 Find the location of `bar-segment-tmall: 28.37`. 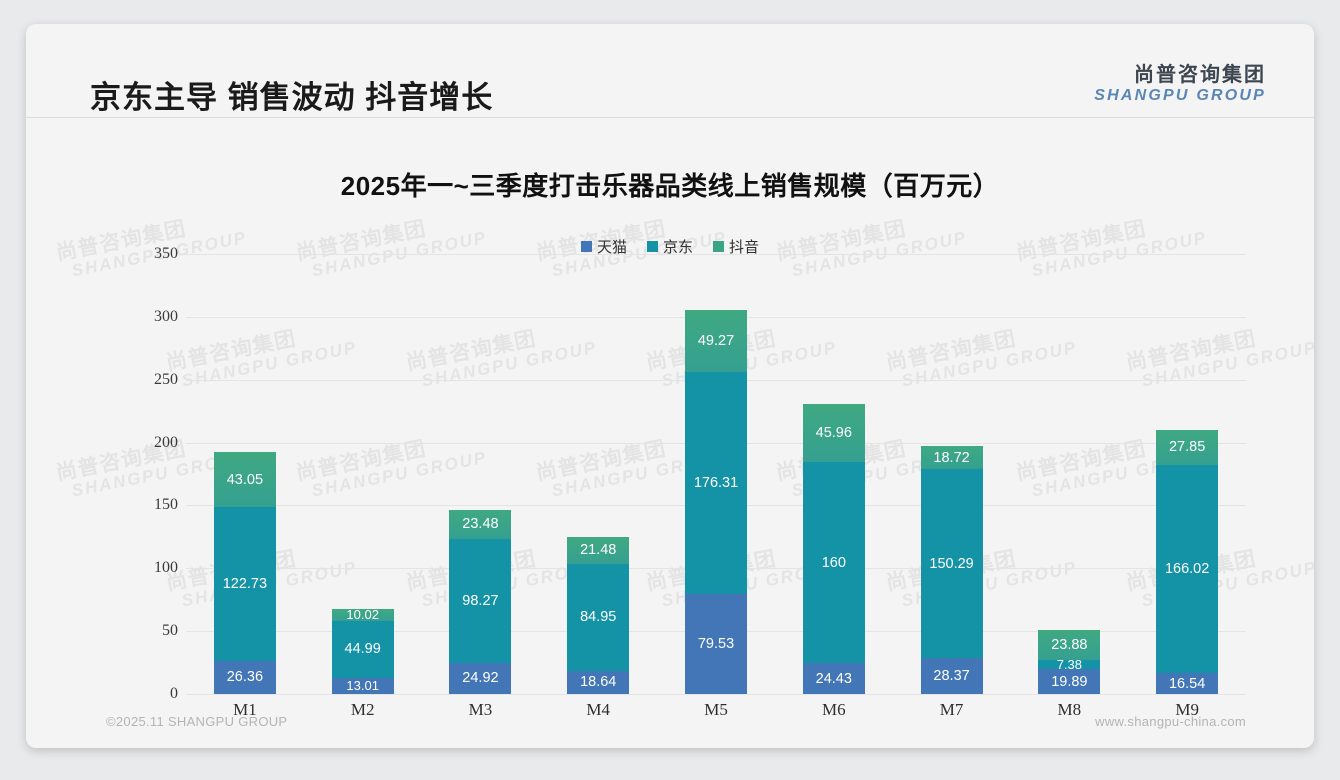

bar-segment-tmall: 28.37 is located at coordinates (951, 676).